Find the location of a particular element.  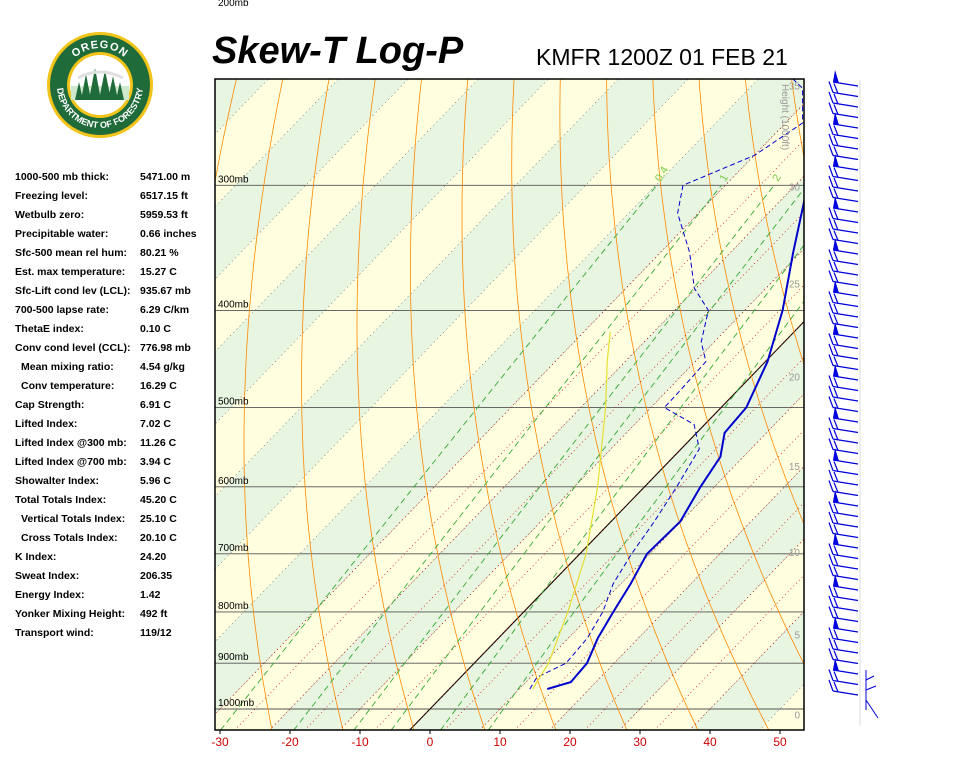

x-tick-label: 40 is located at coordinates (710, 742).